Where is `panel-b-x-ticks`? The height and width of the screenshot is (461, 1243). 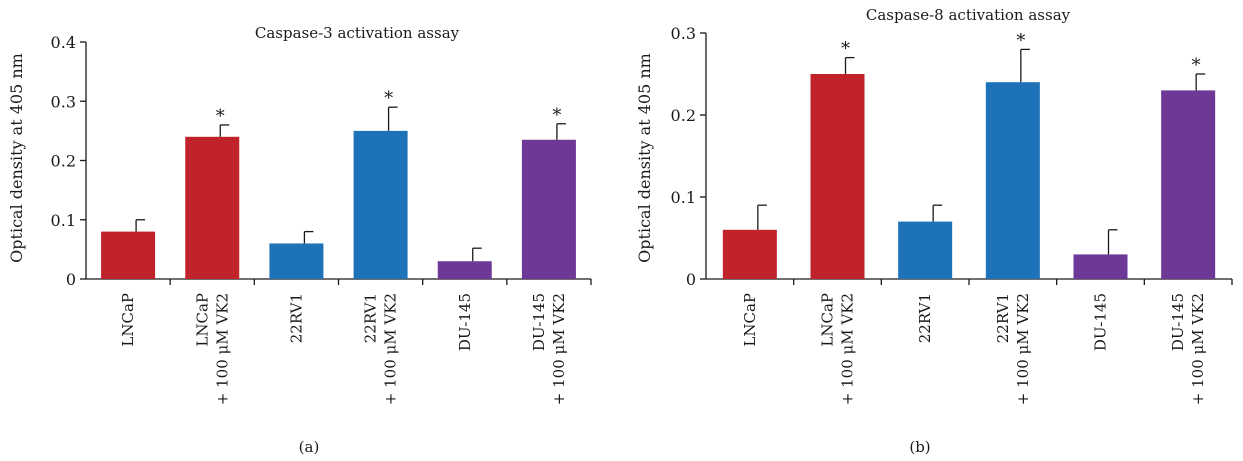
panel-b-x-ticks is located at coordinates (1013, 282).